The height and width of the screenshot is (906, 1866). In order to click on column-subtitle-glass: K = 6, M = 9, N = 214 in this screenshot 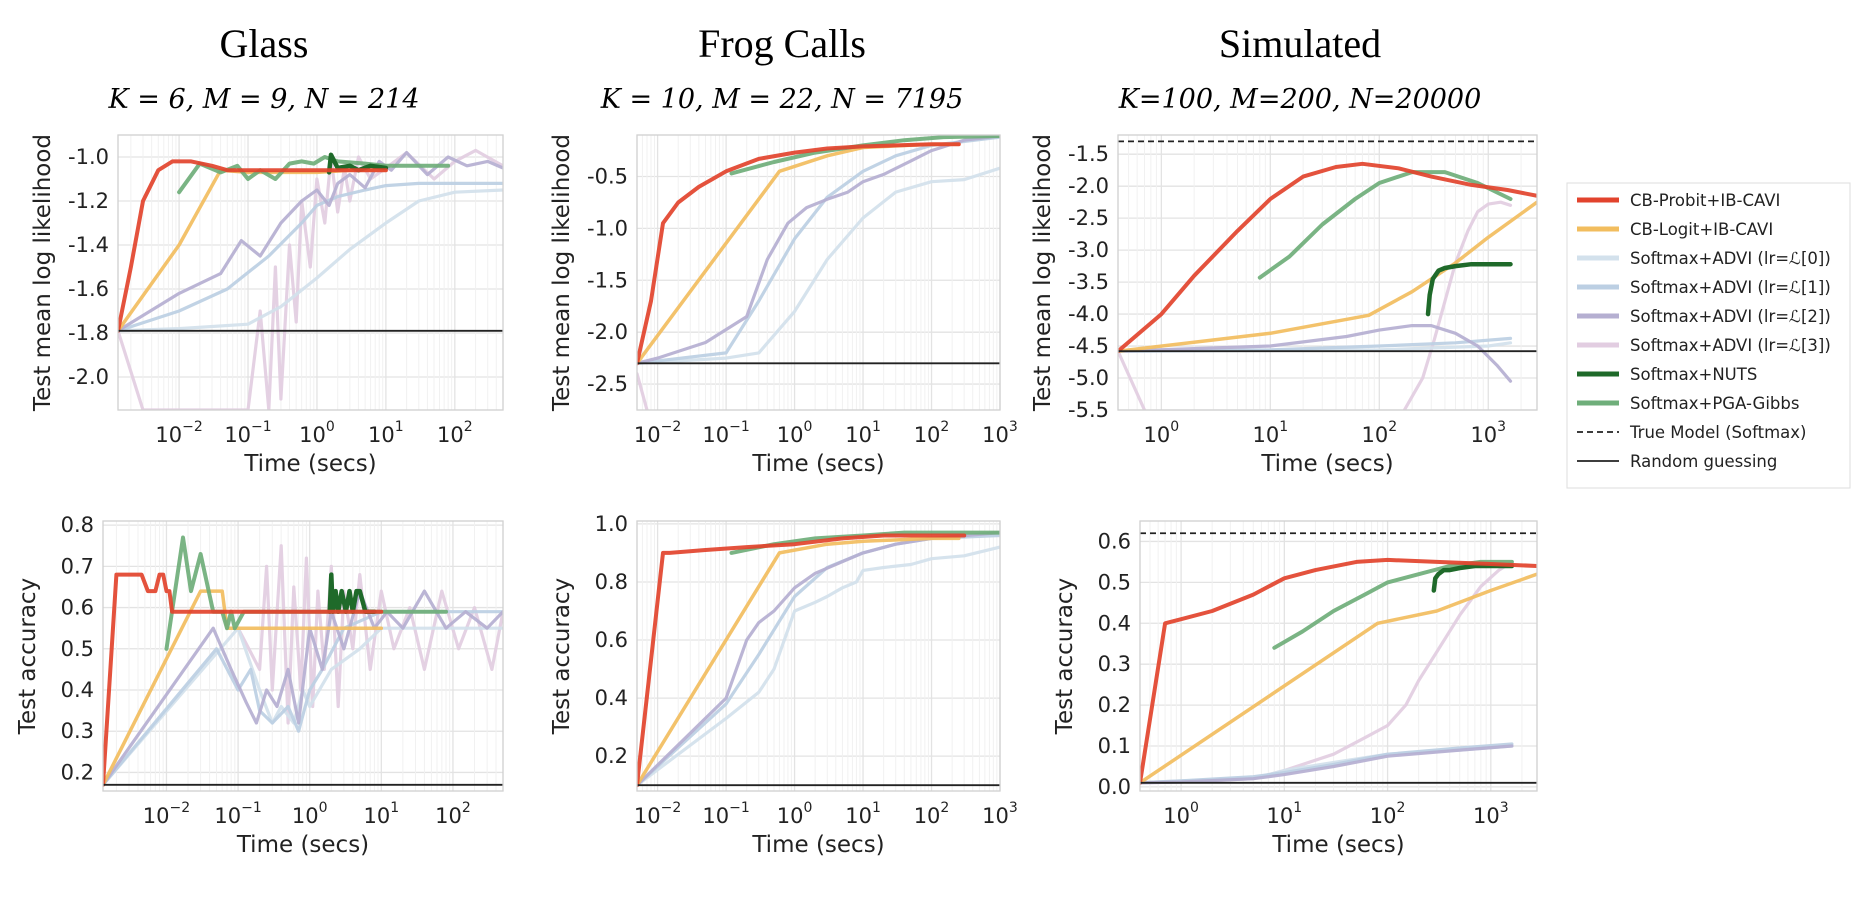, I will do `click(263, 99)`.